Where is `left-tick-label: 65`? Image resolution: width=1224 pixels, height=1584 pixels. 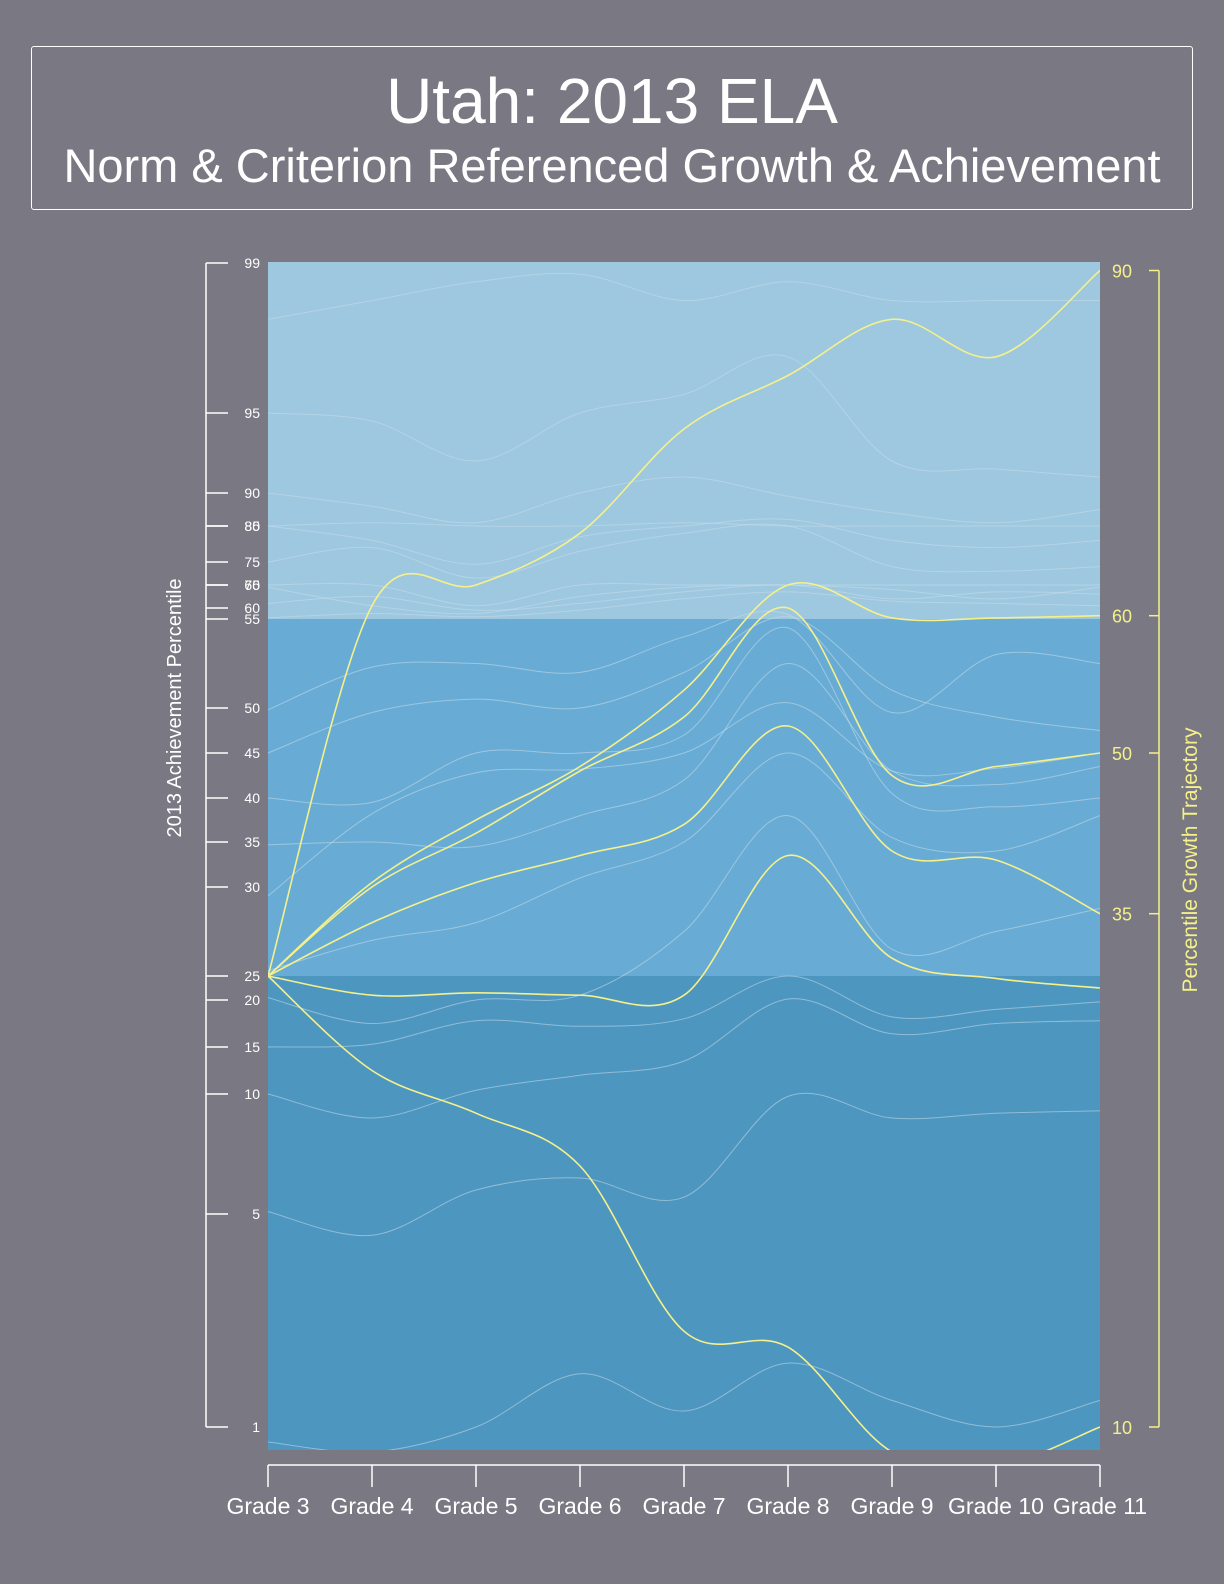
left-tick-label: 65 is located at coordinates (252, 585).